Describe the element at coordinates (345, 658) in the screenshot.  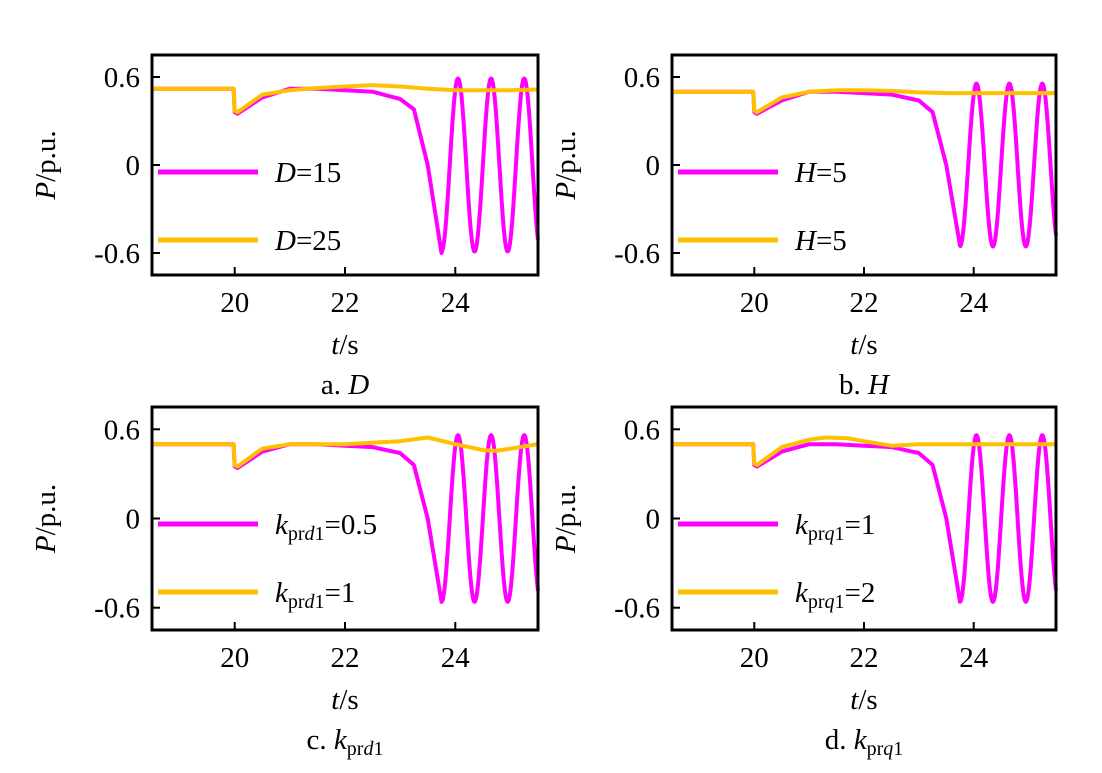
I see `panel-3-x-tick-label-22: 22` at that location.